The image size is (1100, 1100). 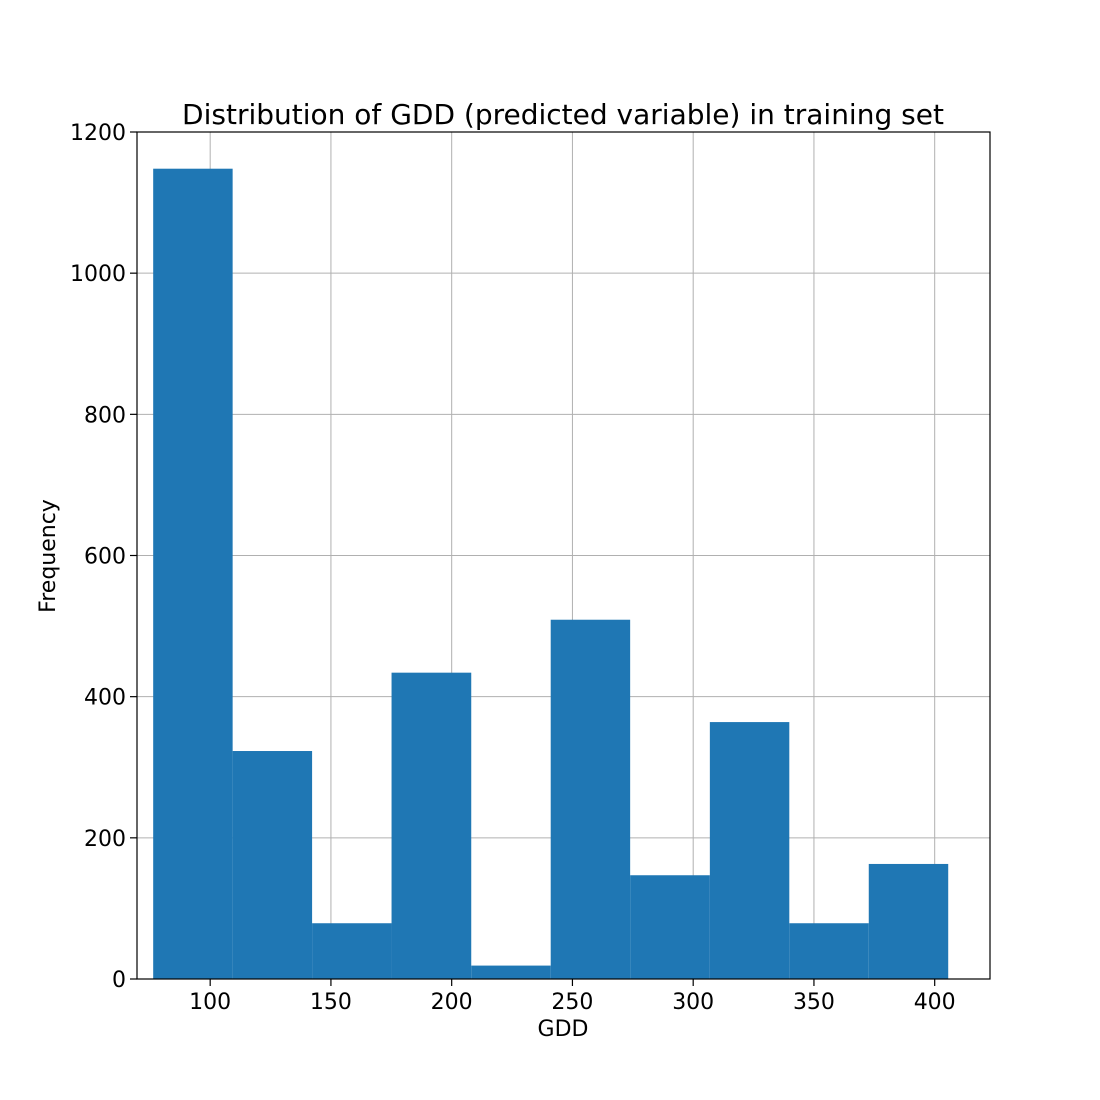 What do you see at coordinates (935, 1002) in the screenshot?
I see `x-tick-label: 400` at bounding box center [935, 1002].